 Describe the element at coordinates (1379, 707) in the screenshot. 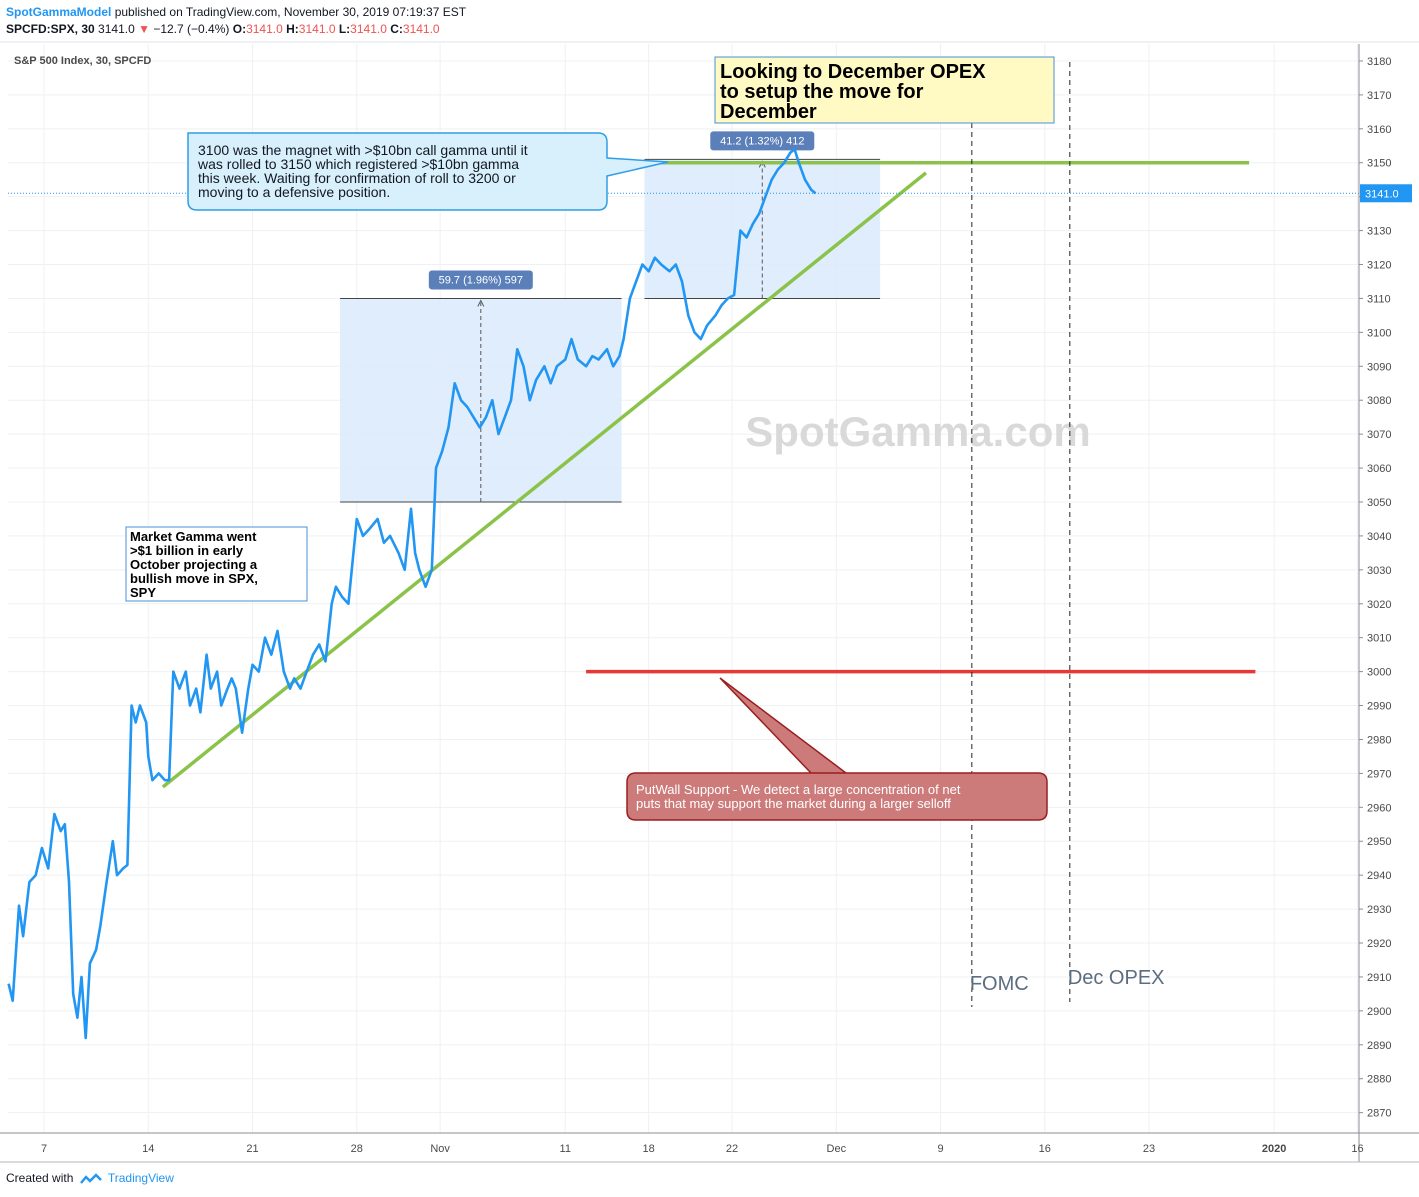

I see `y-tick-label: 2990` at that location.